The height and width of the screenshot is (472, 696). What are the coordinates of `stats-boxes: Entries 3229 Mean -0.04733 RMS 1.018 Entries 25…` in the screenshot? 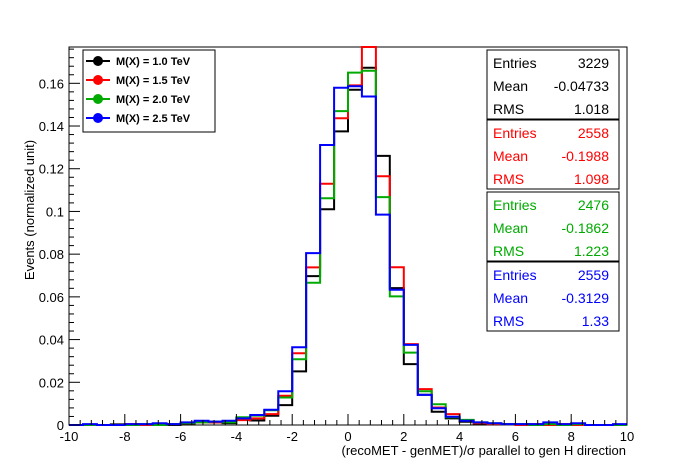 It's located at (553, 190).